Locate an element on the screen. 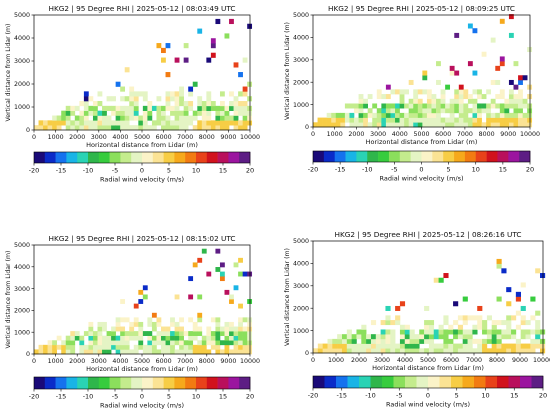 The height and width of the screenshot is (413, 550). x-tick-label: 1000 is located at coordinates (335, 134).